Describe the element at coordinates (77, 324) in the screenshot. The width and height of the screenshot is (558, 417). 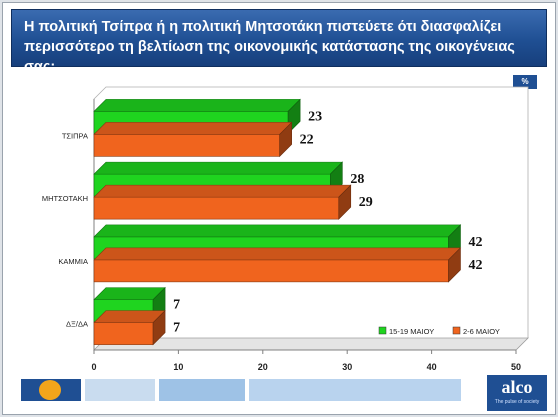
I see `category-label: ΔΞ/ΔΑ` at that location.